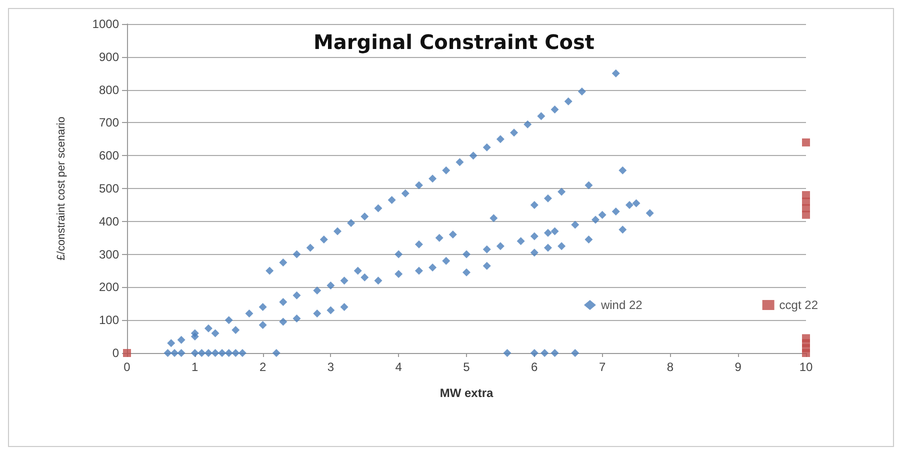  Describe the element at coordinates (106, 24) in the screenshot. I see `y-tick-label: 1000` at that location.